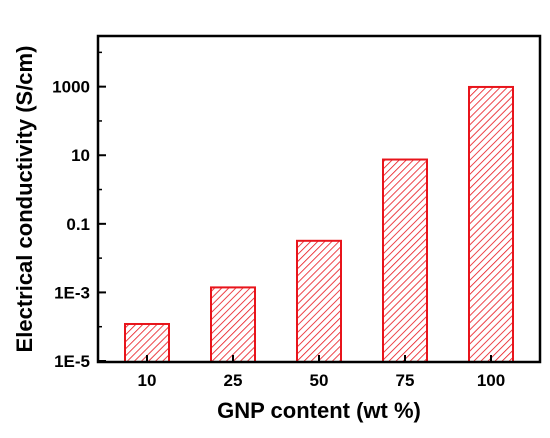 This screenshot has height=438, width=550. What do you see at coordinates (71, 87) in the screenshot?
I see `y-tick-label: 1000` at bounding box center [71, 87].